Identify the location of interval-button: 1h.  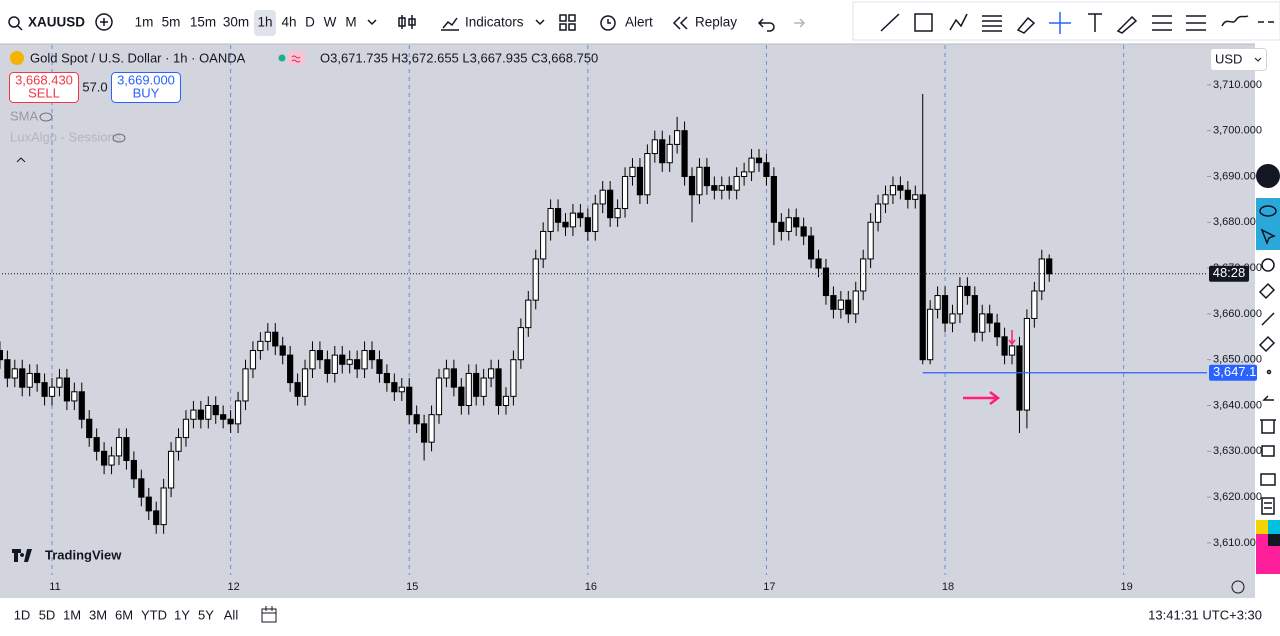
(264, 22).